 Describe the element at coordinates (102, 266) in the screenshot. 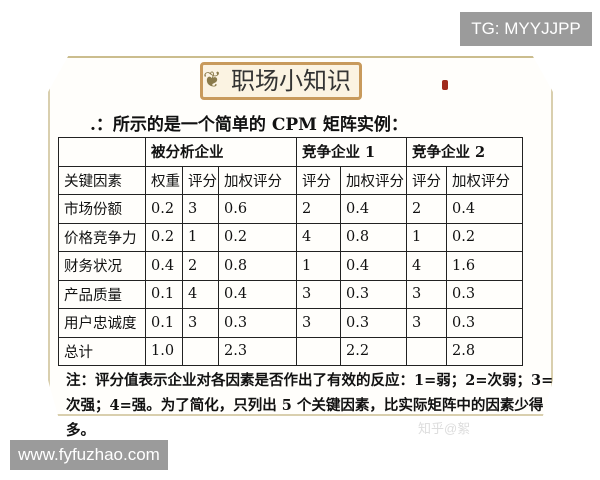

I see `table-cell: 财务状况` at that location.